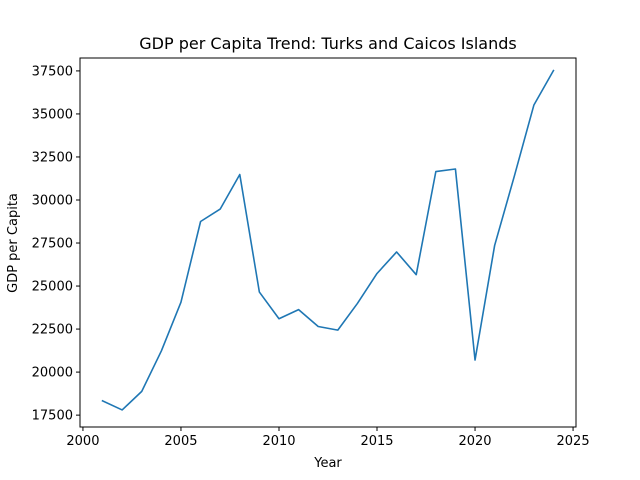  Describe the element at coordinates (52, 71) in the screenshot. I see `y-tick-label: 37500` at that location.